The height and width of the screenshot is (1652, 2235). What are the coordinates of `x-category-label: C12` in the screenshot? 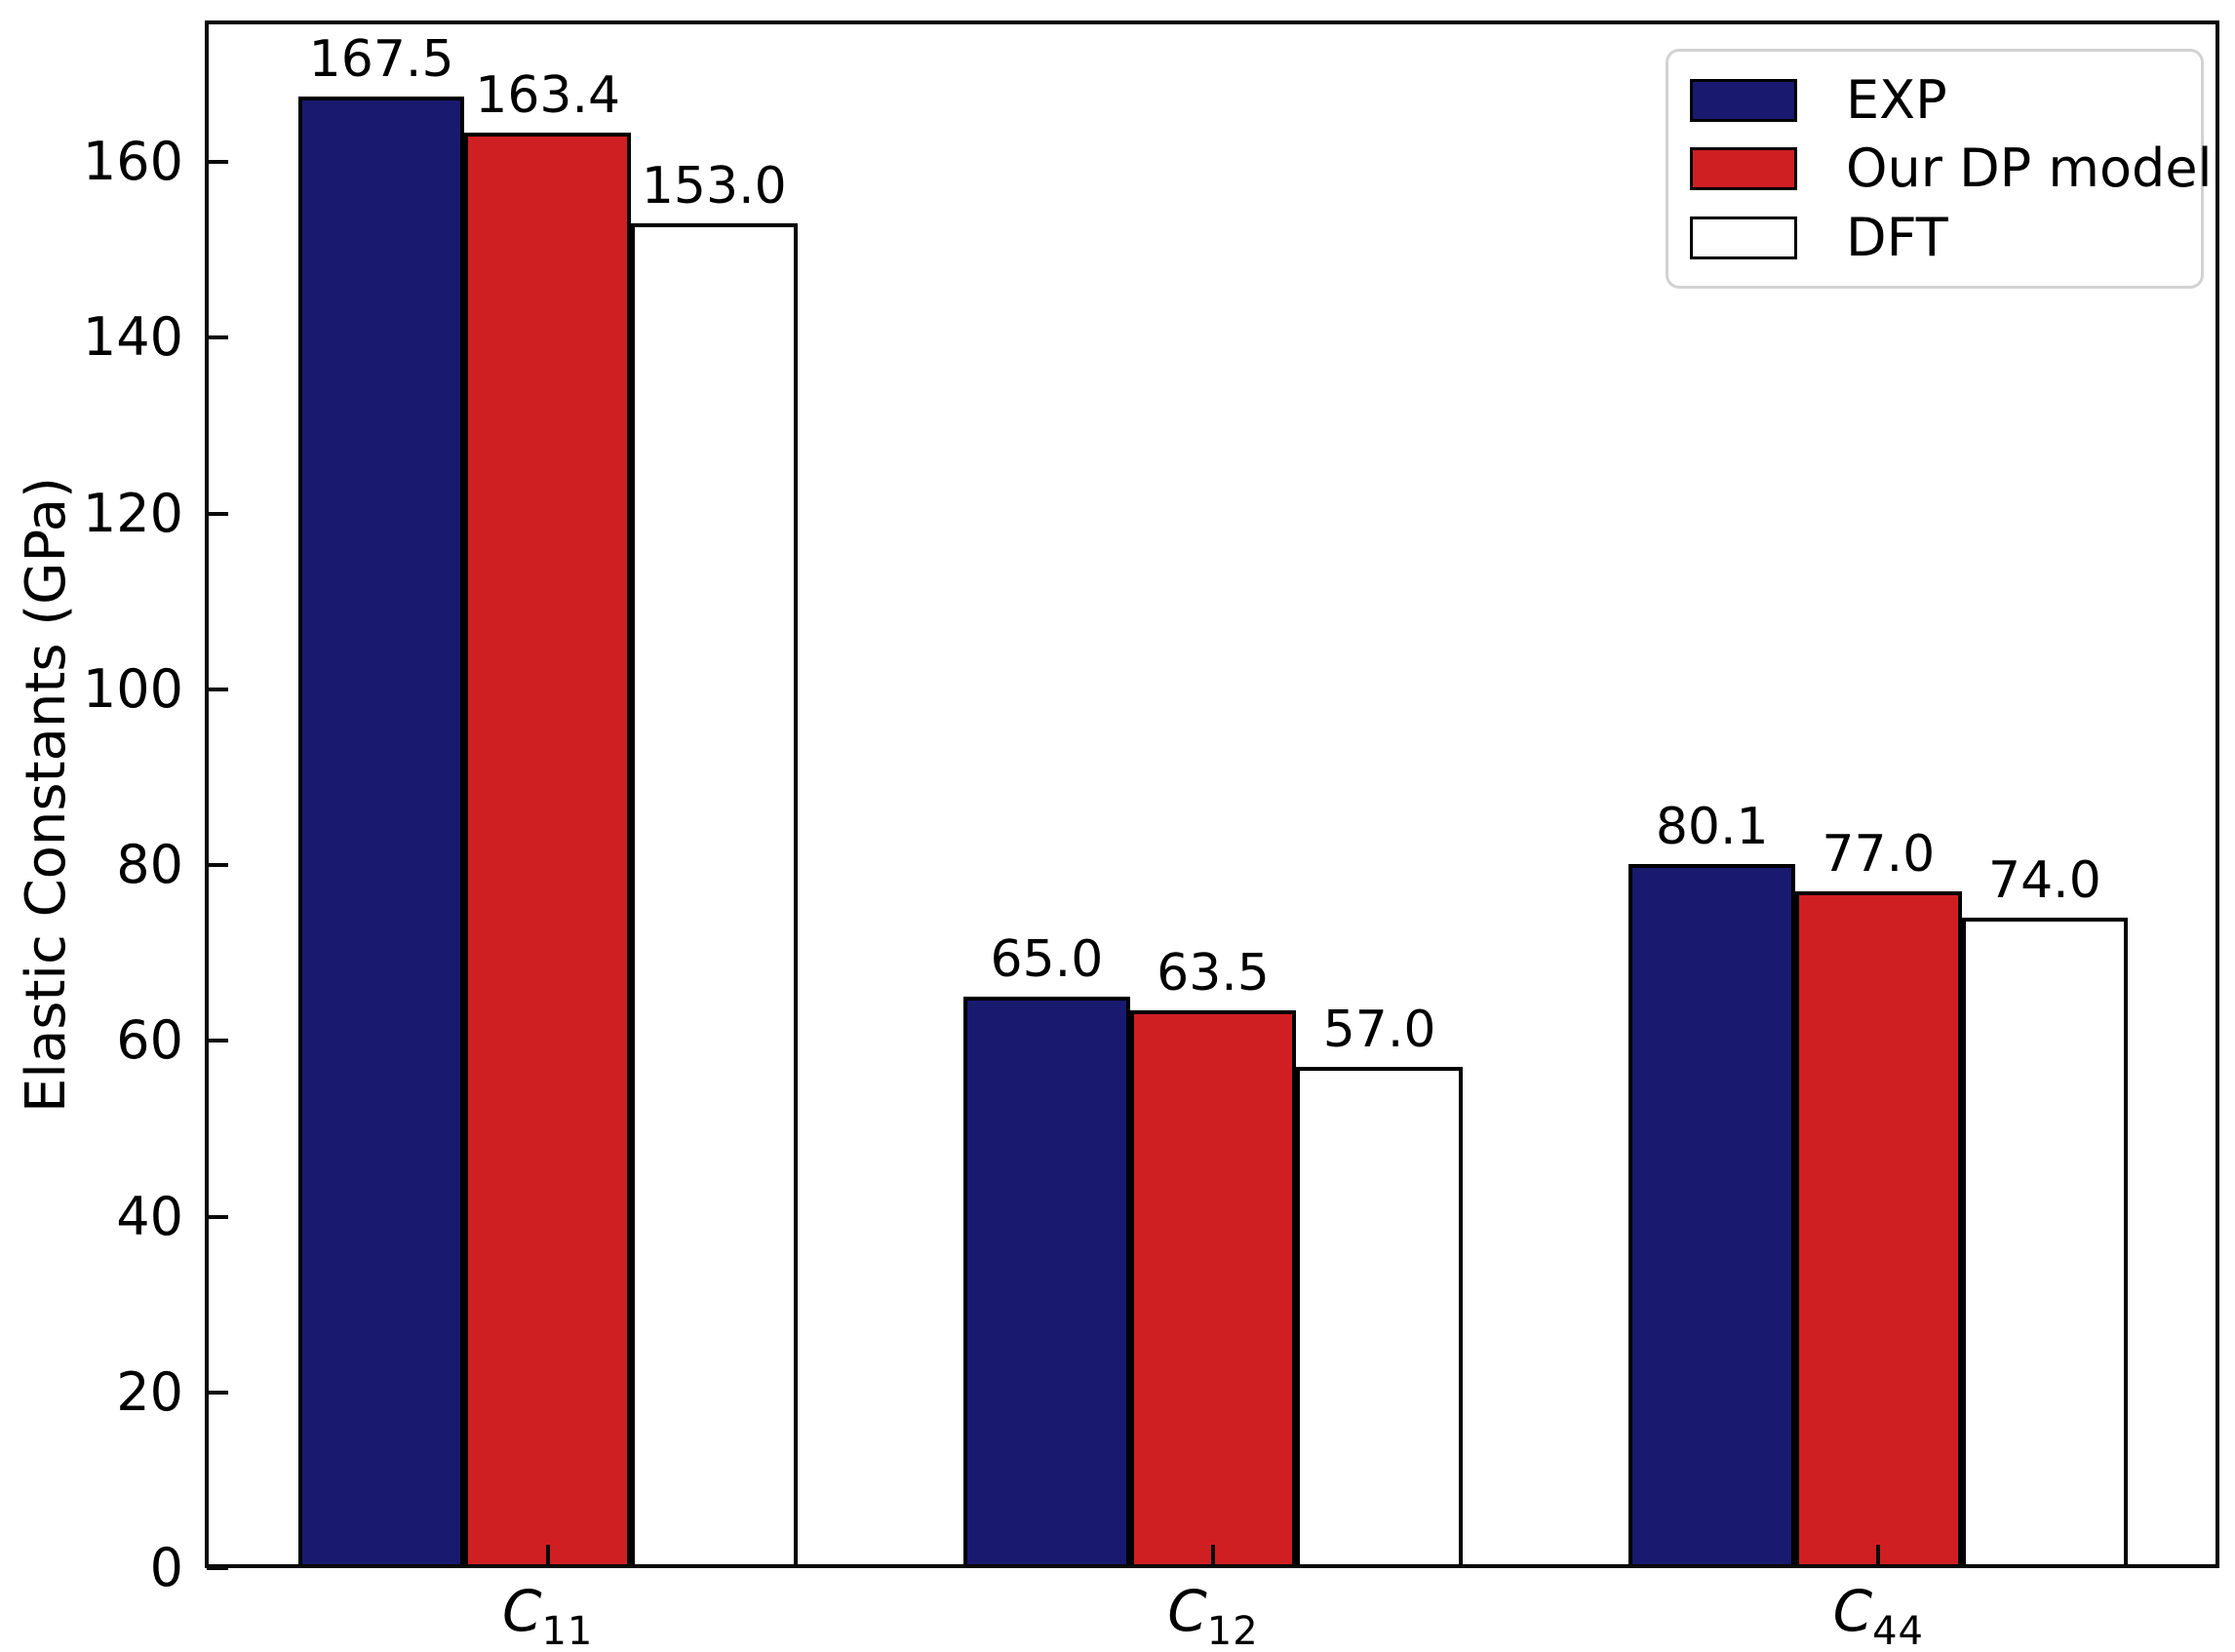 It's located at (1212, 1616).